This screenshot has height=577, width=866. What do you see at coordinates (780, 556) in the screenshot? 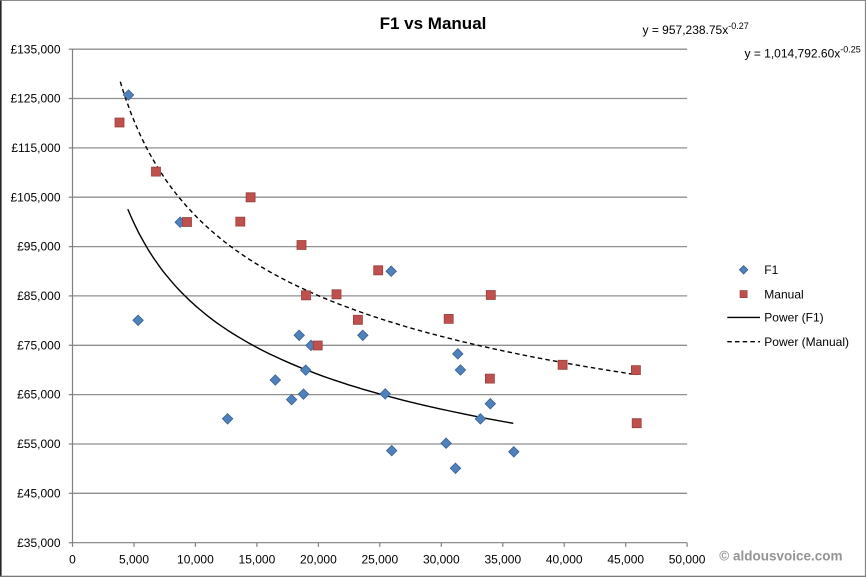
I see `svg-text: © aldousvoice.com` at bounding box center [780, 556].